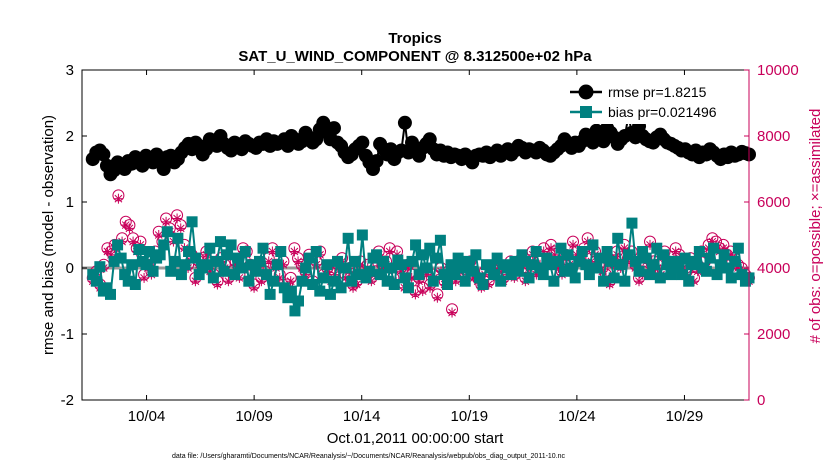 The height and width of the screenshot is (470, 830). What do you see at coordinates (414, 38) in the screenshot?
I see `chart-title: Tropics` at bounding box center [414, 38].